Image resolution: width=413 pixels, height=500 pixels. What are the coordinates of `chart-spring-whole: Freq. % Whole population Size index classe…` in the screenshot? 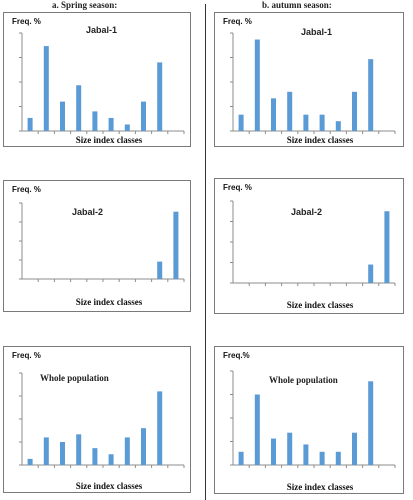 It's located at (98, 421).